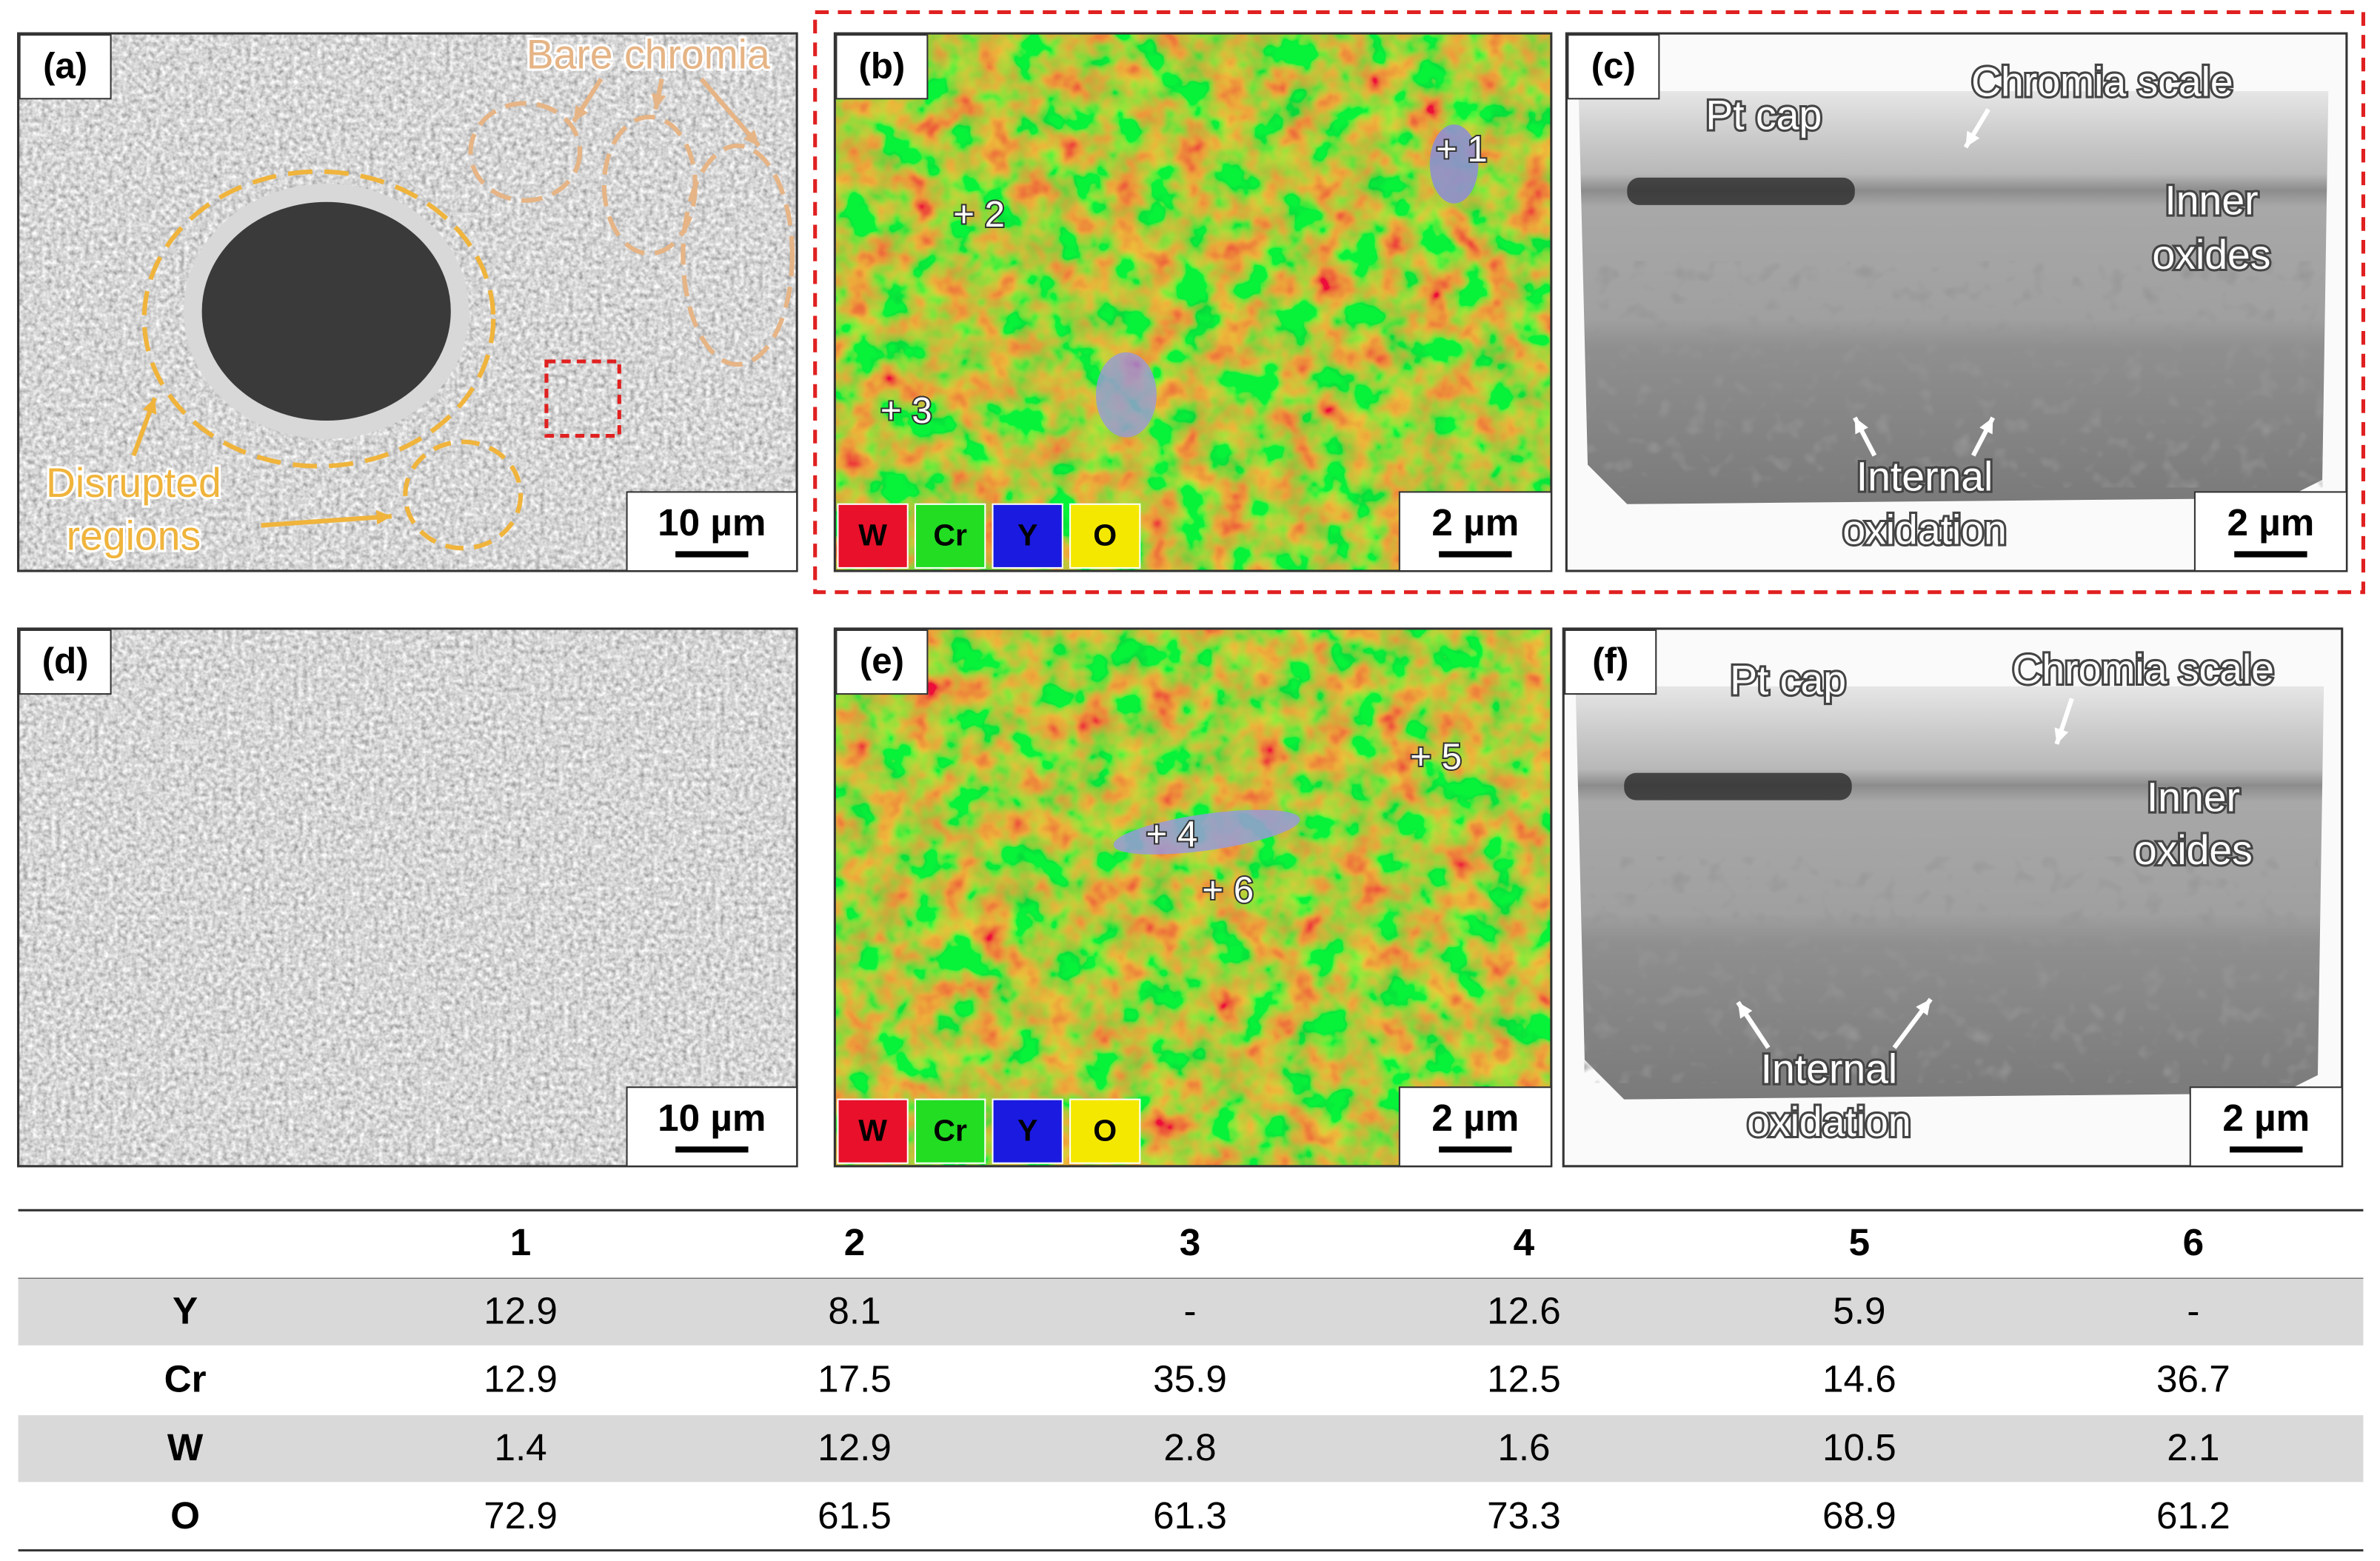  I want to click on column-header: 5, so click(1860, 1242).